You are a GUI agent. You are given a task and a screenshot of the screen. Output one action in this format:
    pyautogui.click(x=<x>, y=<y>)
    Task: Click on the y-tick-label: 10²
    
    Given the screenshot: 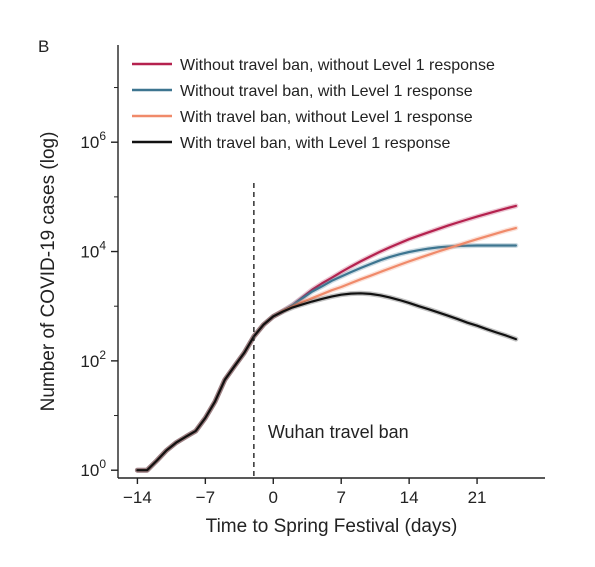 What is the action you would take?
    pyautogui.click(x=93, y=359)
    